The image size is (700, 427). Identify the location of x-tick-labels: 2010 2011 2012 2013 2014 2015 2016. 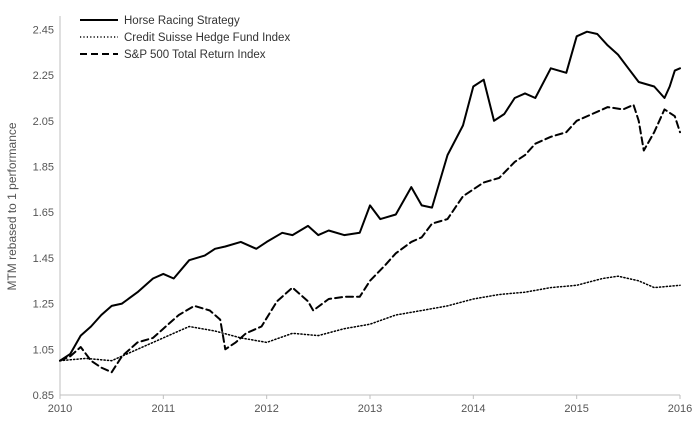
(370, 405).